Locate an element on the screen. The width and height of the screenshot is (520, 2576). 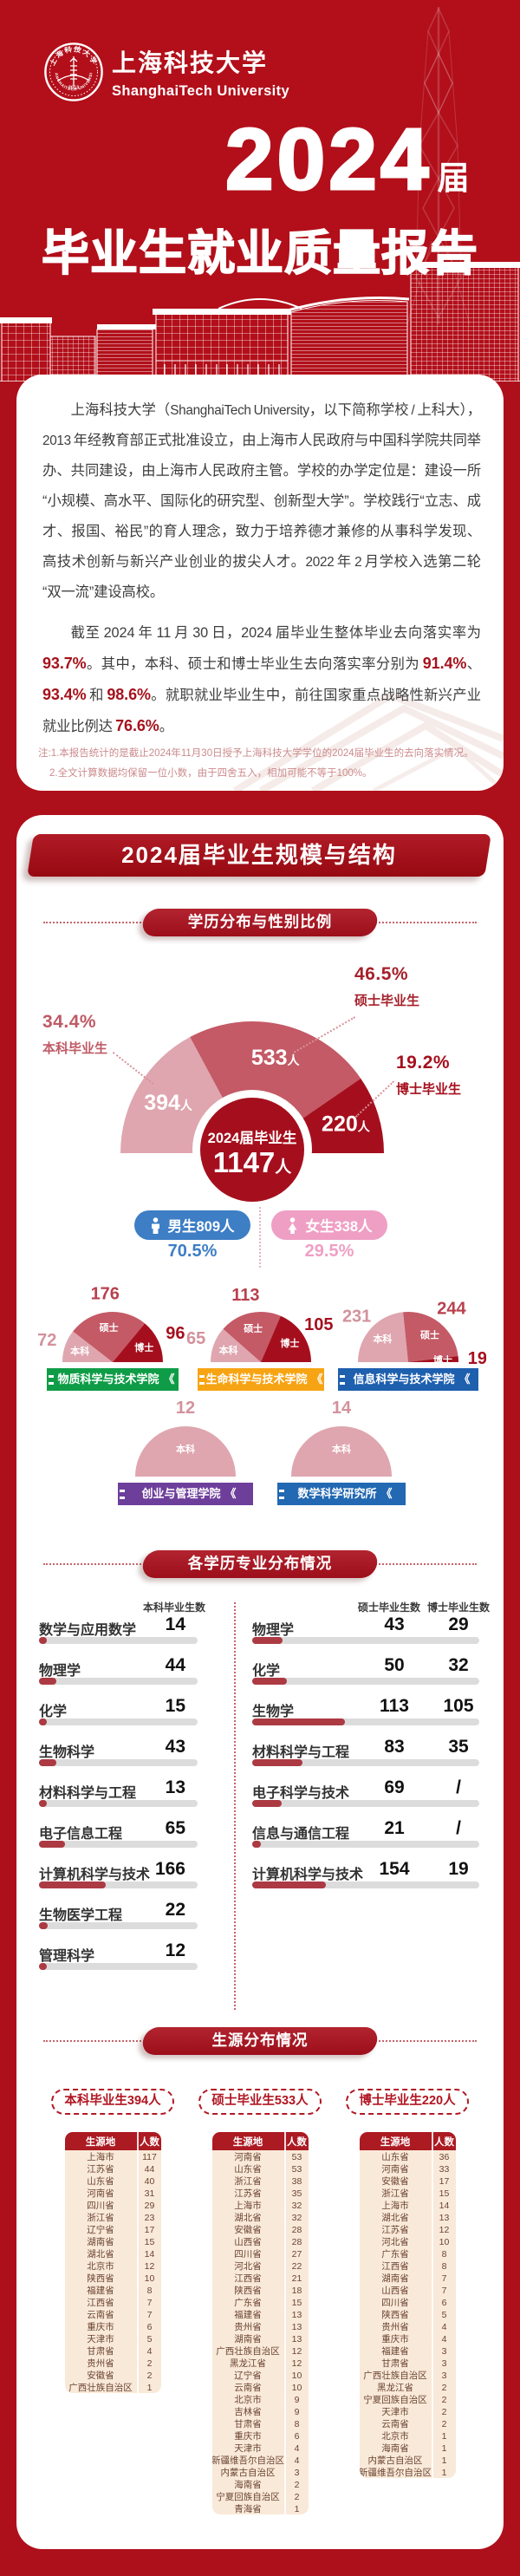
callout-master: 46.5% 硕士毕业生 is located at coordinates (386, 987).